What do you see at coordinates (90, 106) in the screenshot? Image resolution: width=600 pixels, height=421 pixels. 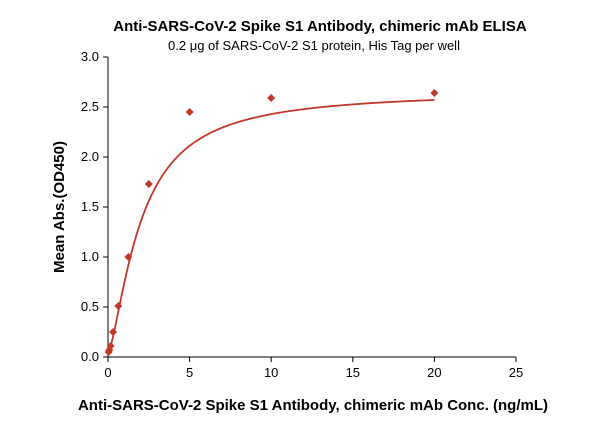 I see `y-tick-label: 2.5` at bounding box center [90, 106].